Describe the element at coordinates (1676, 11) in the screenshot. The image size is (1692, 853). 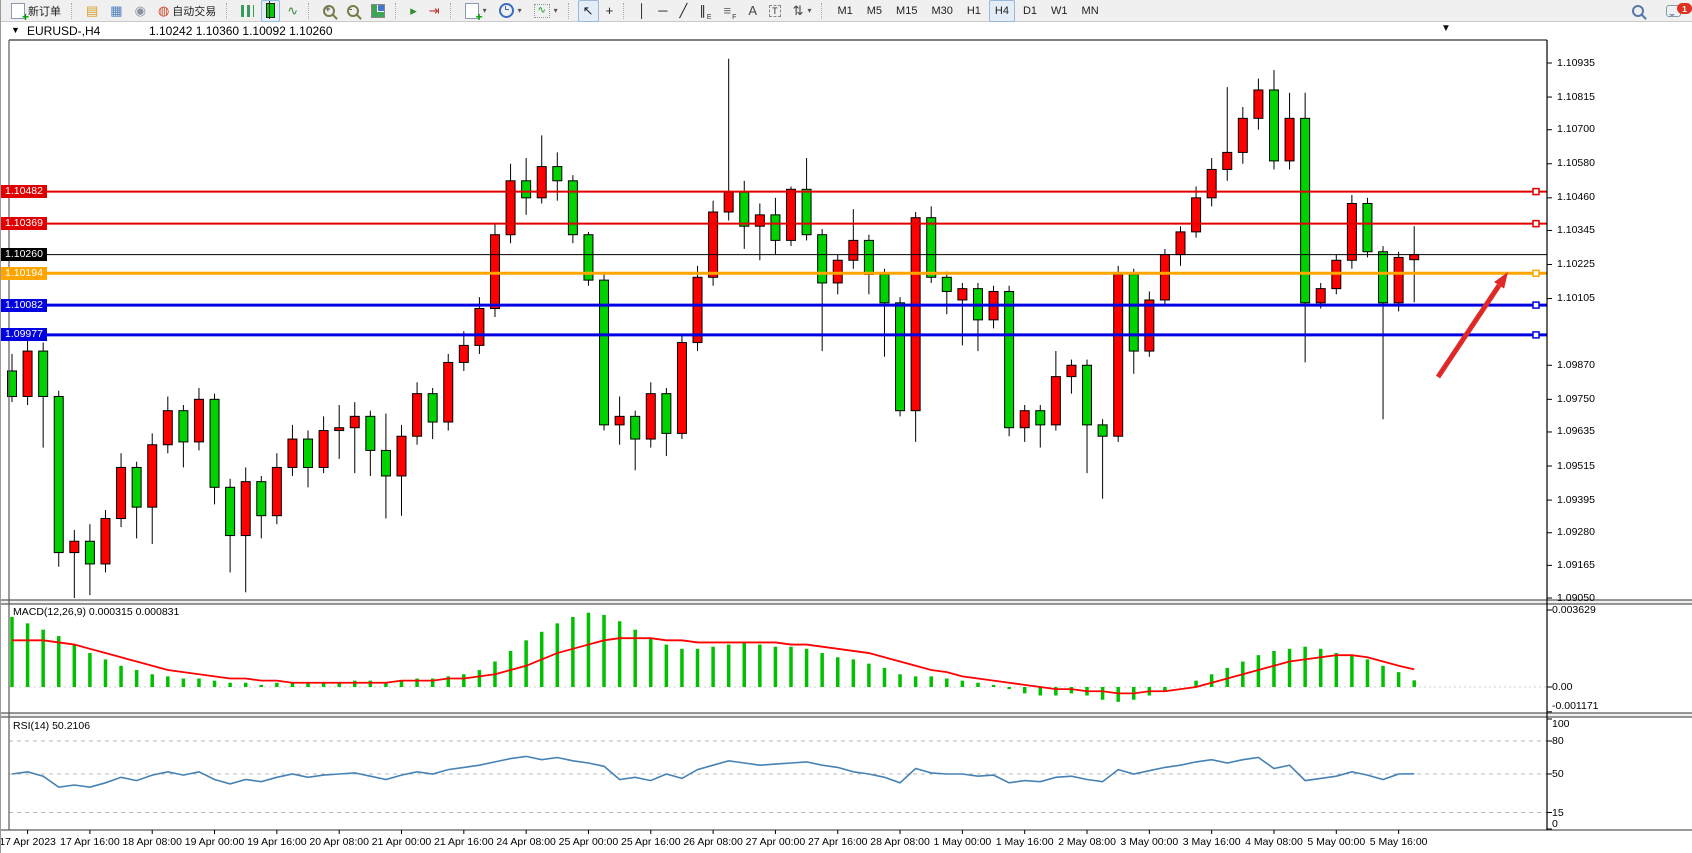
I see `notifications-button: 1` at that location.